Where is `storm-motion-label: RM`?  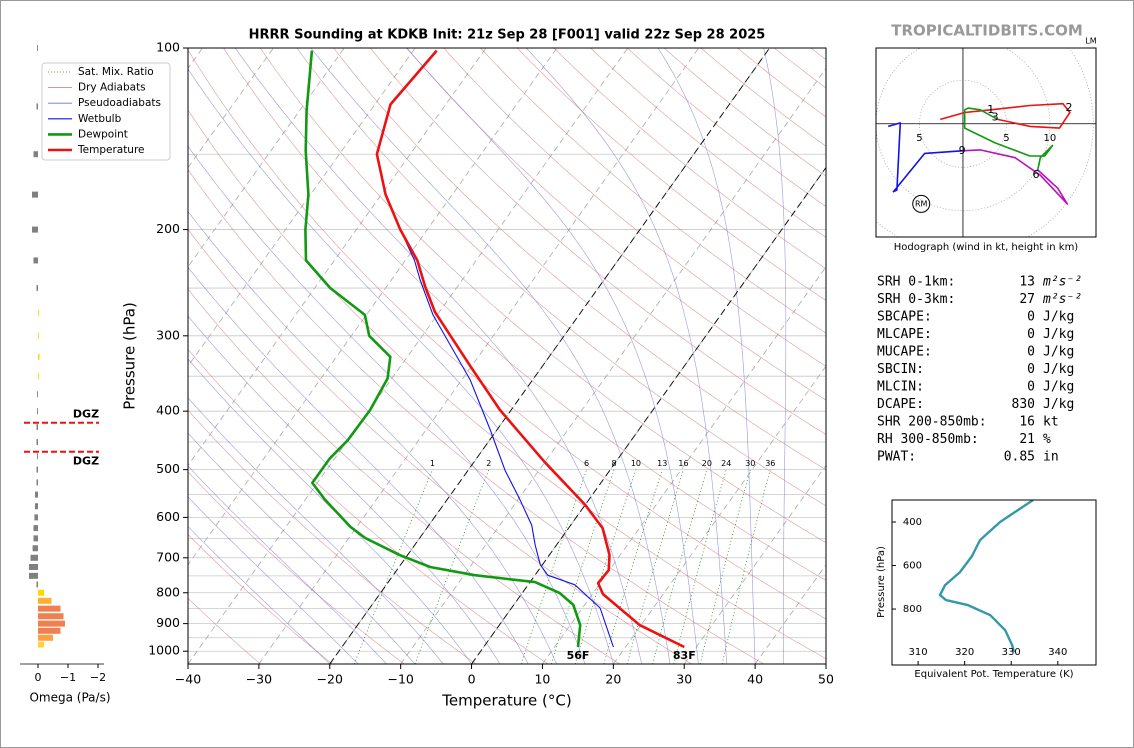
storm-motion-label: RM is located at coordinates (921, 203).